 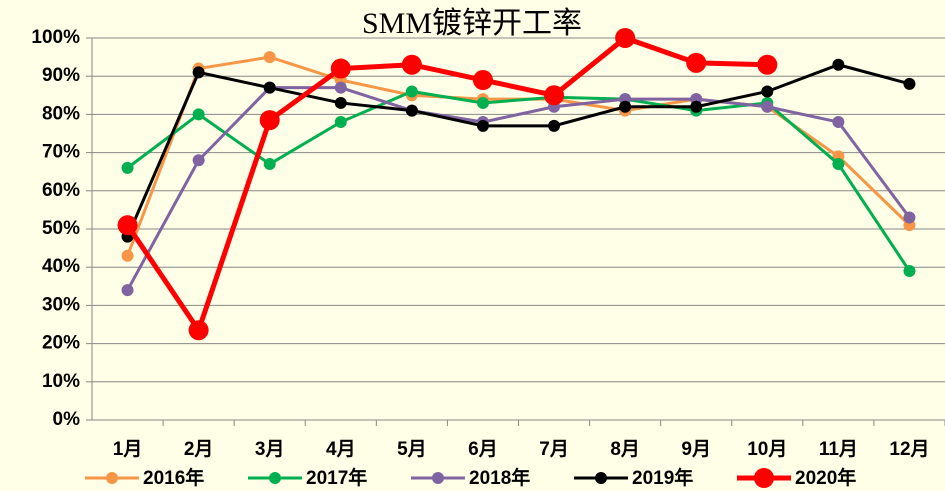 I want to click on legend-label: 2019年, so click(x=662, y=477).